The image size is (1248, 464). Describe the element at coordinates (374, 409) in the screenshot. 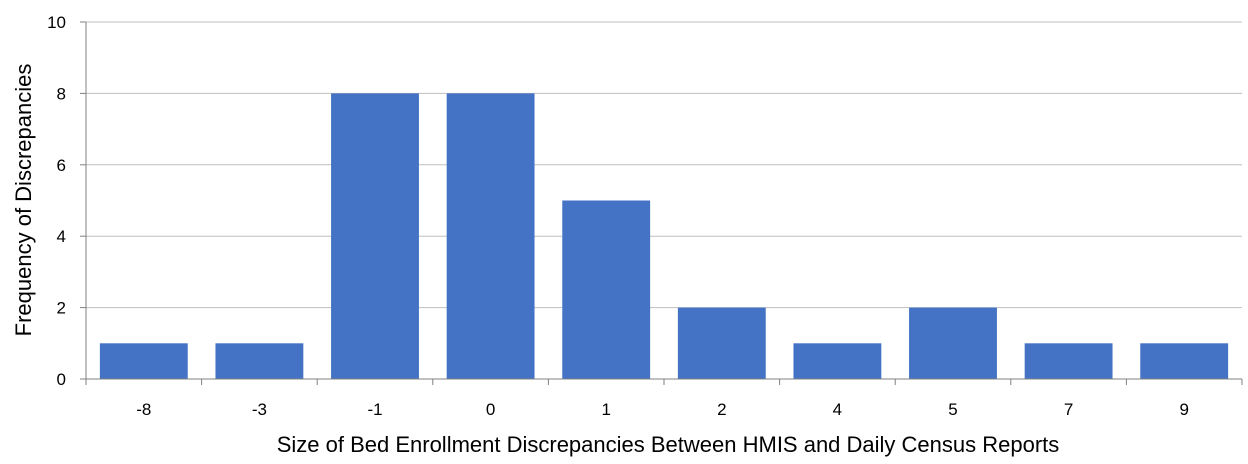

I see `x-tick-label: -1` at that location.